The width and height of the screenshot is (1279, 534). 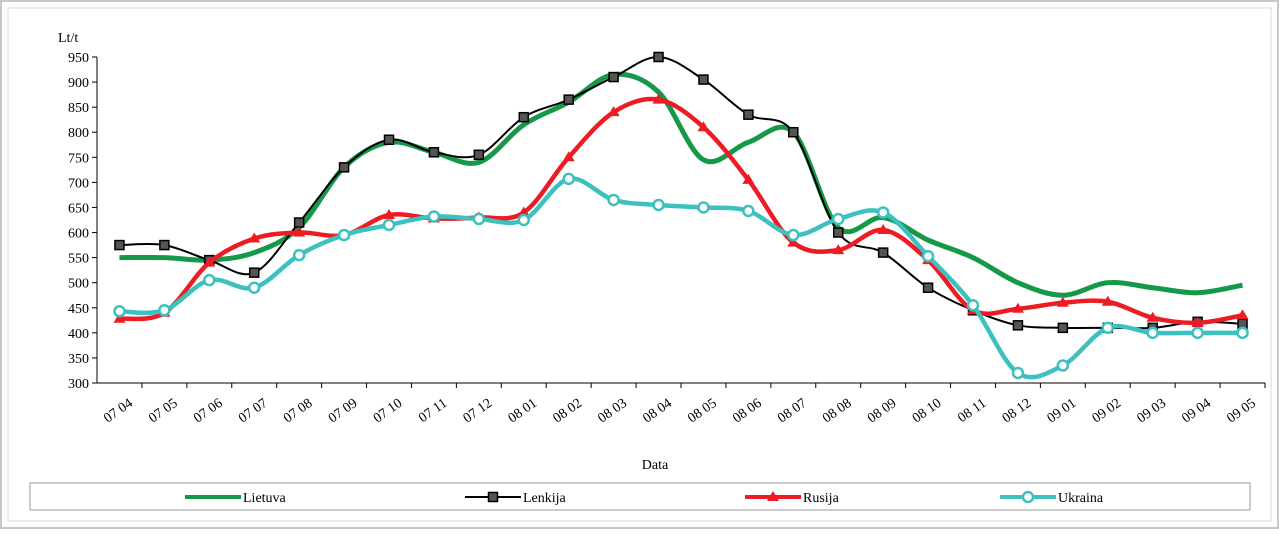 What do you see at coordinates (78, 208) in the screenshot?
I see `y-tick-label: 650` at bounding box center [78, 208].